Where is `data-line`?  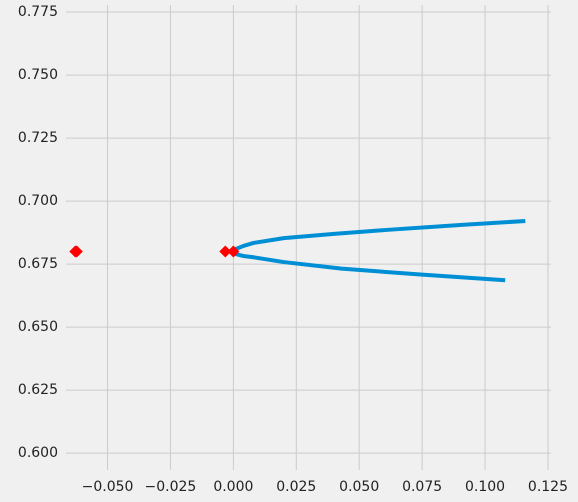
data-line is located at coordinates (378, 250).